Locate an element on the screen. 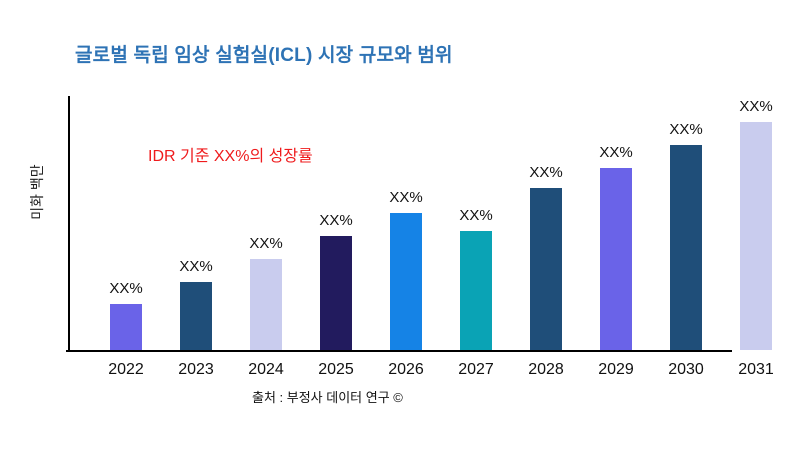 The height and width of the screenshot is (450, 800). bar-value-label-2027: XX% is located at coordinates (476, 215).